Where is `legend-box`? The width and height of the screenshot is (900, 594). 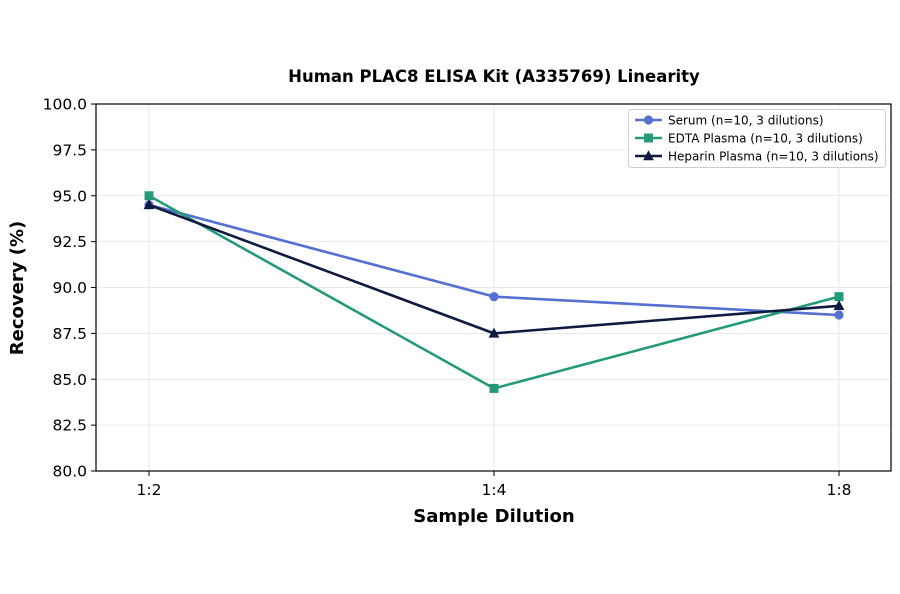 legend-box is located at coordinates (757, 138).